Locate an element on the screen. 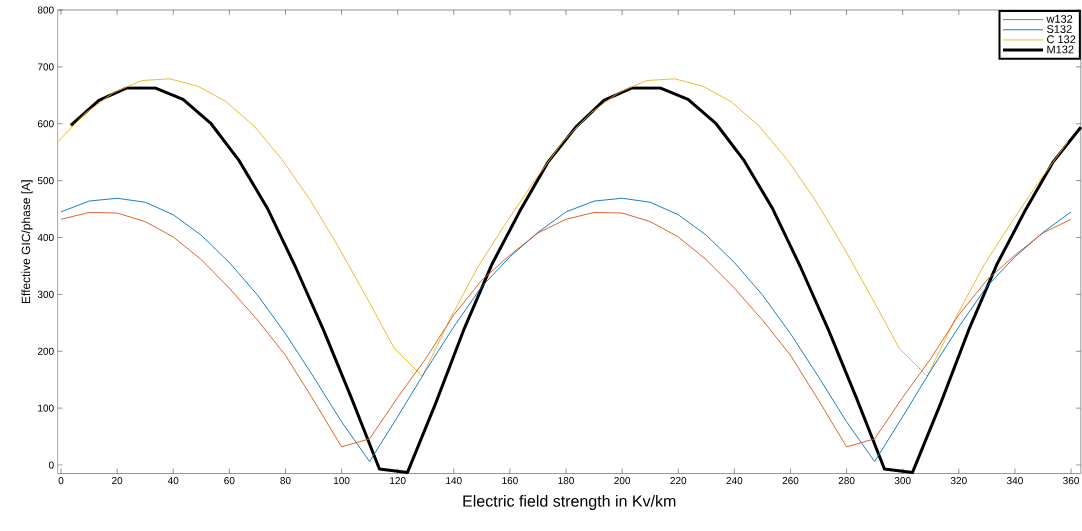 The image size is (1082, 531). x-tick-label: 200 is located at coordinates (622, 481).